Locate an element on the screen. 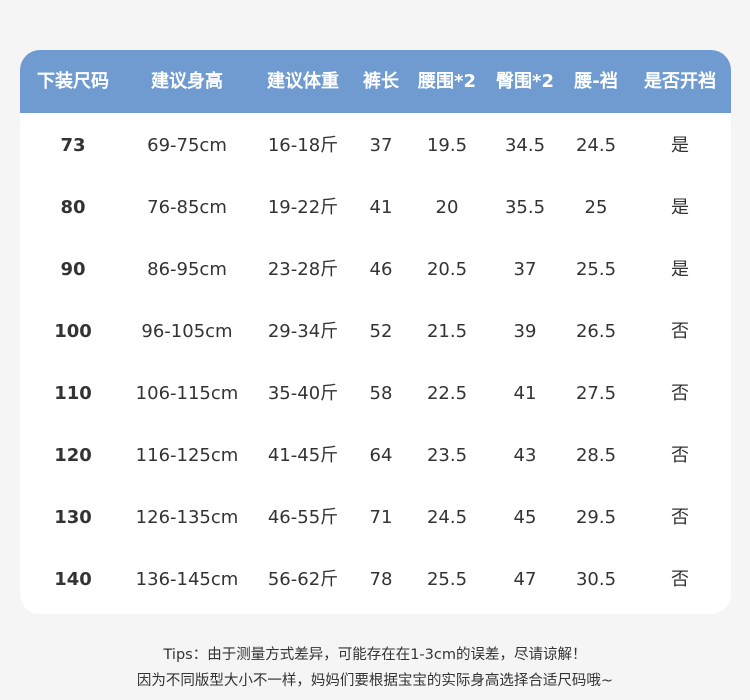 This screenshot has height=700, width=750. table-cell: 29.5 is located at coordinates (596, 517).